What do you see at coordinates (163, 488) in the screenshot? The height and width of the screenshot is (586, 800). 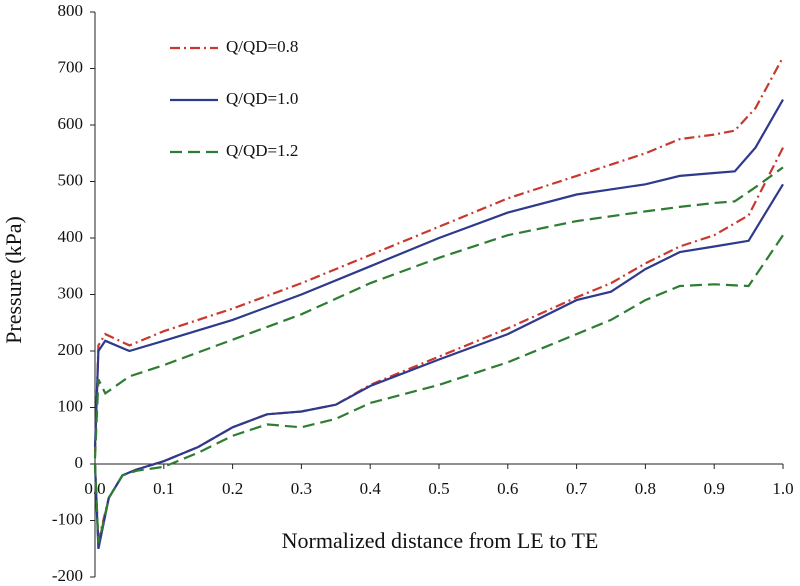 I see `x-tick-label: 0.1` at bounding box center [163, 488].